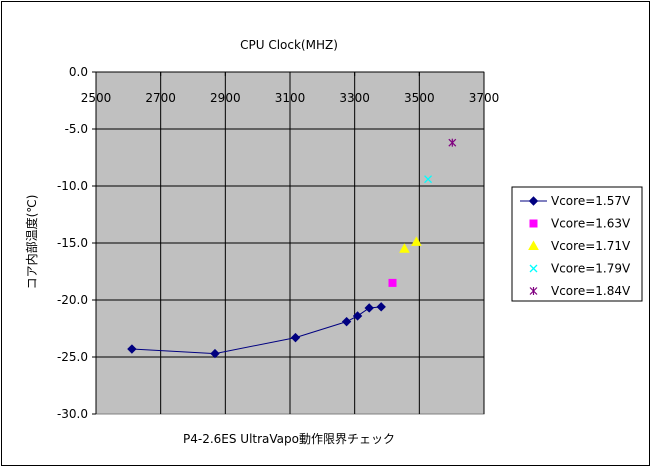 The width and height of the screenshot is (653, 470). What do you see at coordinates (31, 242) in the screenshot?
I see `y-axis-label: コア内部温度(℃)` at bounding box center [31, 242].